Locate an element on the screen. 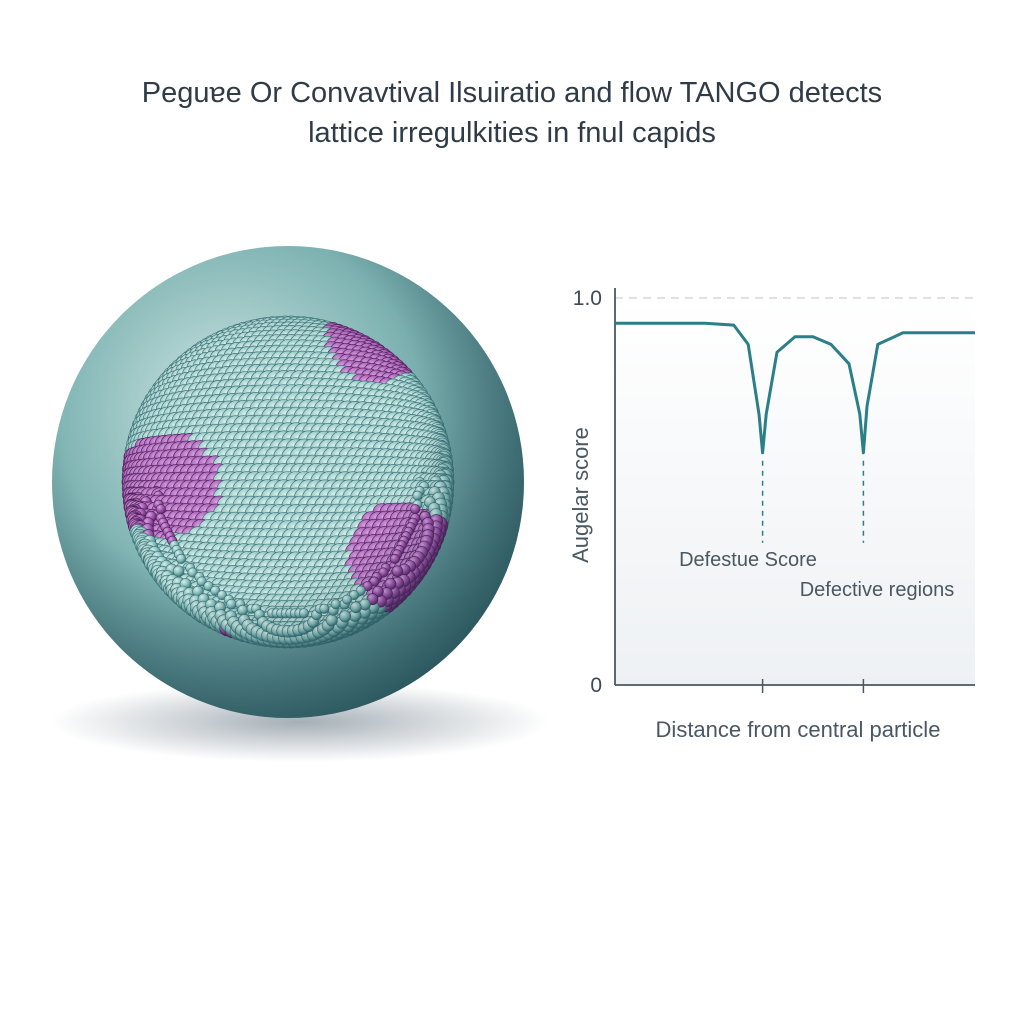 The height and width of the screenshot is (1024, 1024). y-axis-label: Augelar score is located at coordinates (580, 495).